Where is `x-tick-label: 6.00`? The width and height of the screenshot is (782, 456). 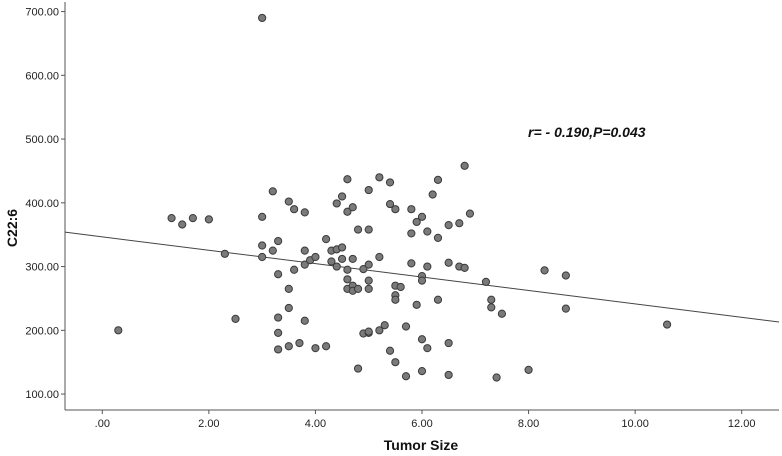 x-tick-label: 6.00 is located at coordinates (421, 424).